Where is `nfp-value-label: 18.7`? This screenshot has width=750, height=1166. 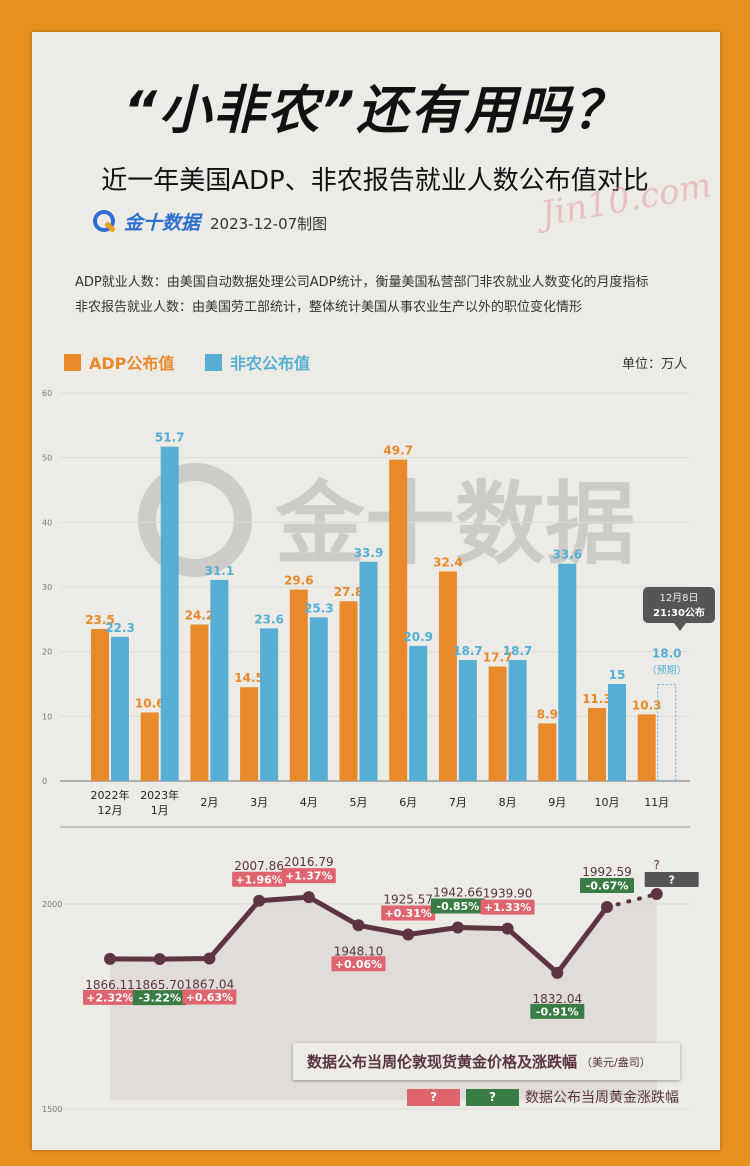
nfp-value-label: 18.7 is located at coordinates (468, 651).